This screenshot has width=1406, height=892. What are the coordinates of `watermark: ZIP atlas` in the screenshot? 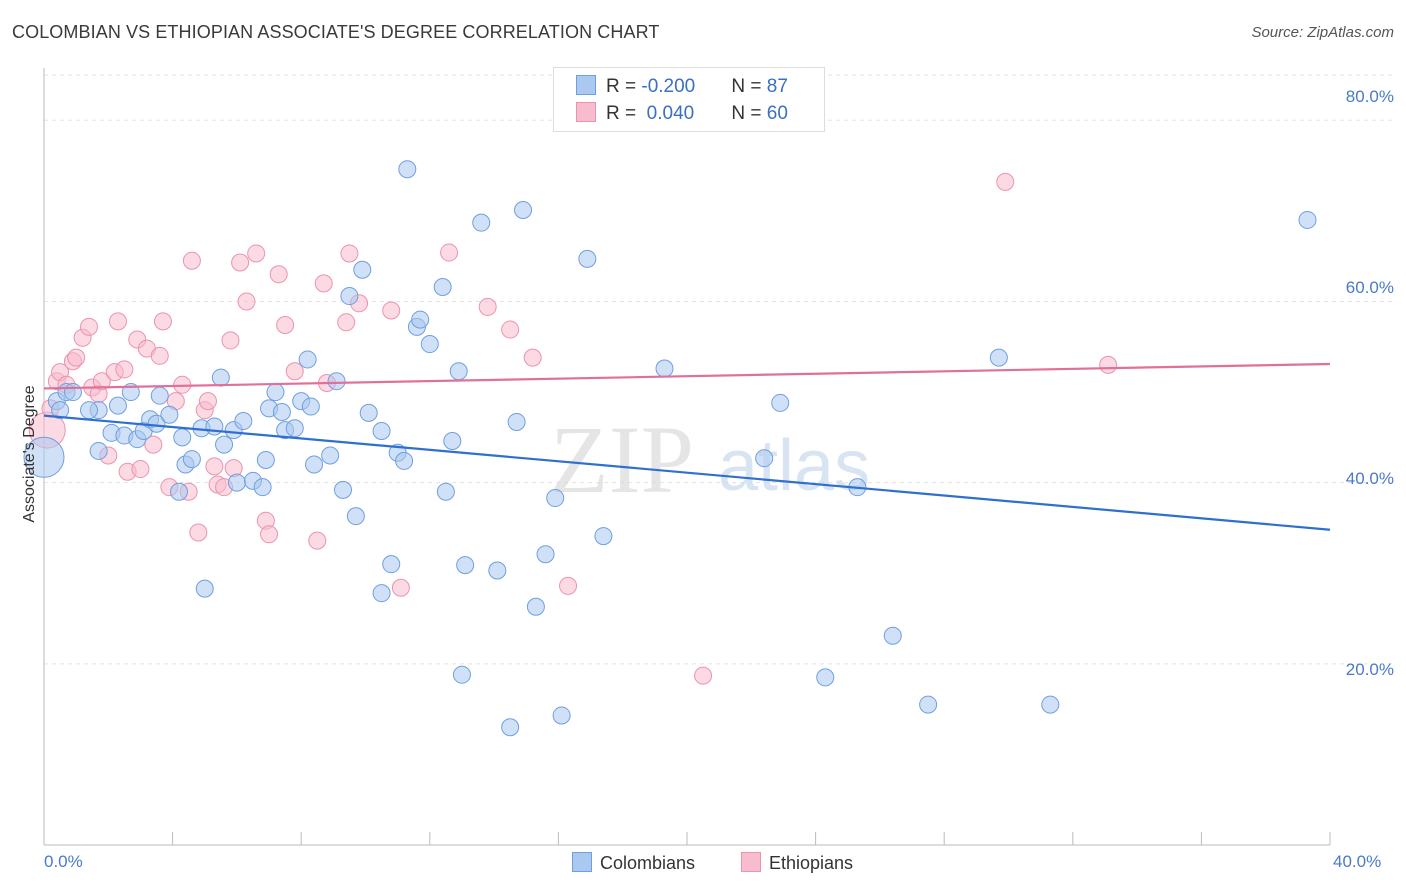 It's located at (710, 459).